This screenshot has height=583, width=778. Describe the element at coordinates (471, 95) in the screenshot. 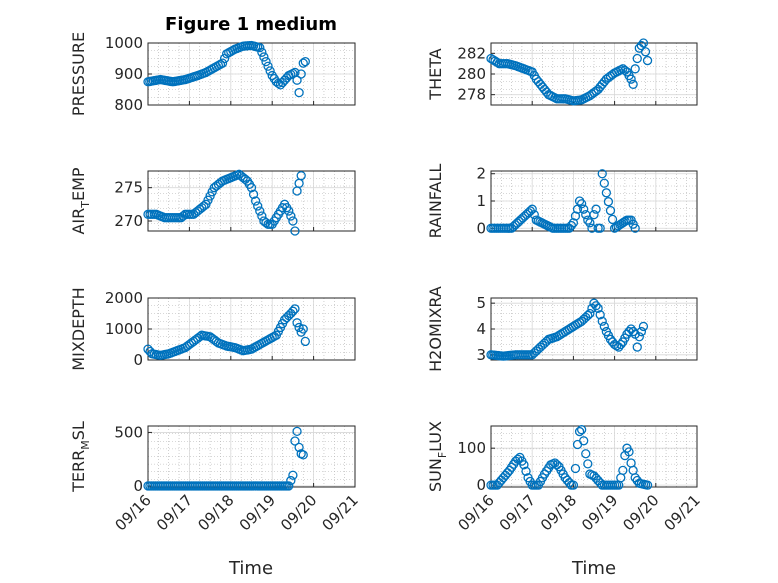

I see `y-tick-label: 278` at that location.